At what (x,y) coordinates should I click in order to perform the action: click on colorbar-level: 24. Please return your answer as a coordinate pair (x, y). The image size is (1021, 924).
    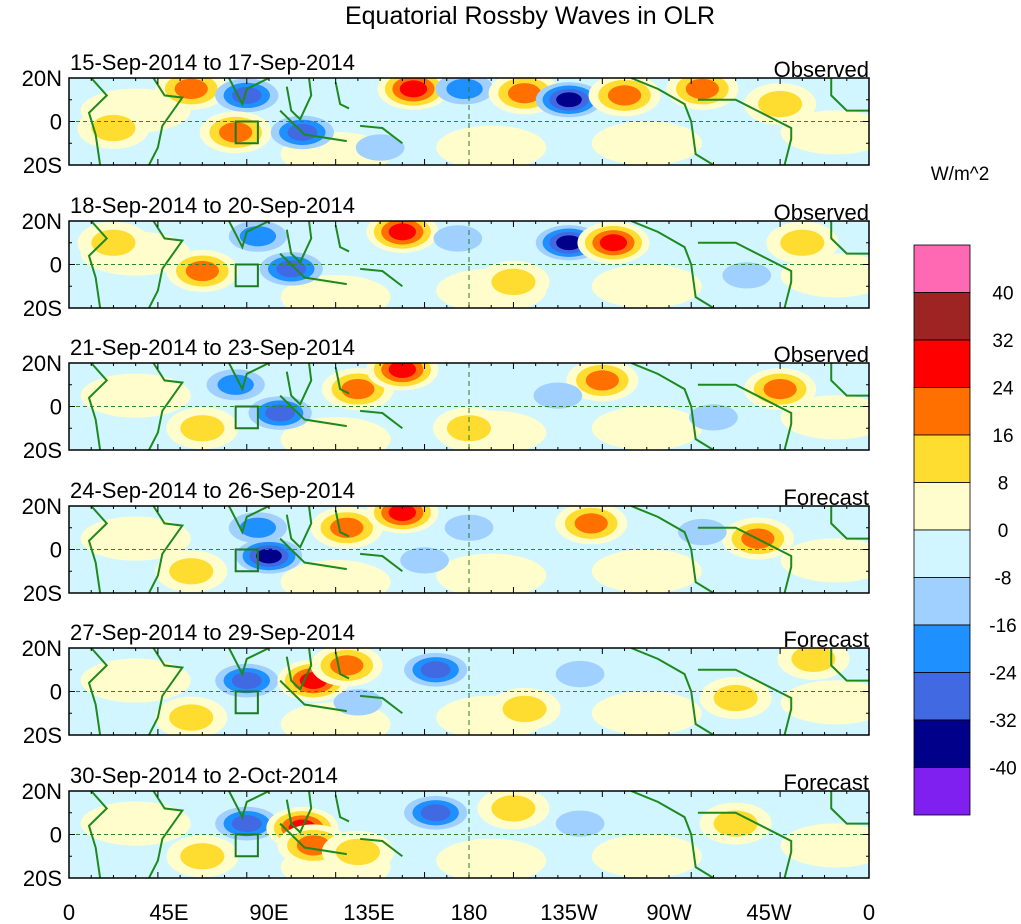
    Looking at the image, I should click on (1003, 389).